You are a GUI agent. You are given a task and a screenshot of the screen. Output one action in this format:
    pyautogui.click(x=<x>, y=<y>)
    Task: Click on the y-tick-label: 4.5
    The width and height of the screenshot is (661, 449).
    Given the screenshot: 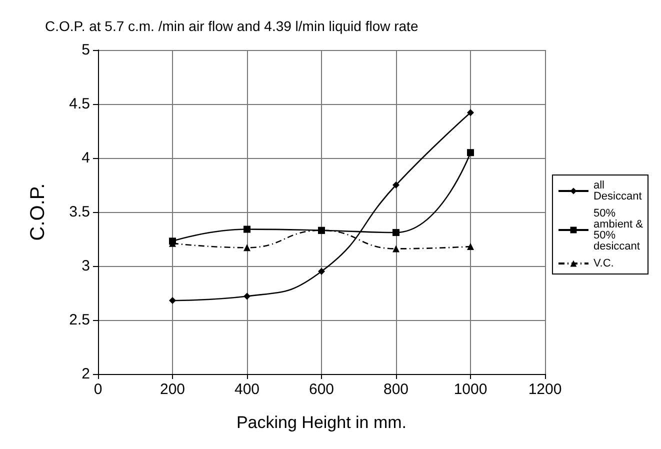 What is the action you would take?
    pyautogui.click(x=79, y=104)
    